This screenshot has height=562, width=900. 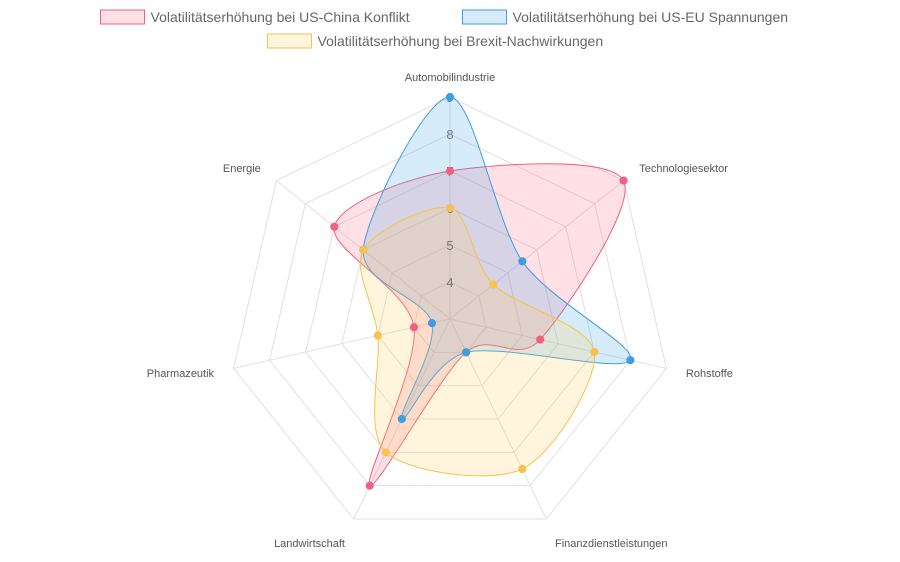 What do you see at coordinates (536, 250) in the screenshot?
I see `grid-spoke` at bounding box center [536, 250].